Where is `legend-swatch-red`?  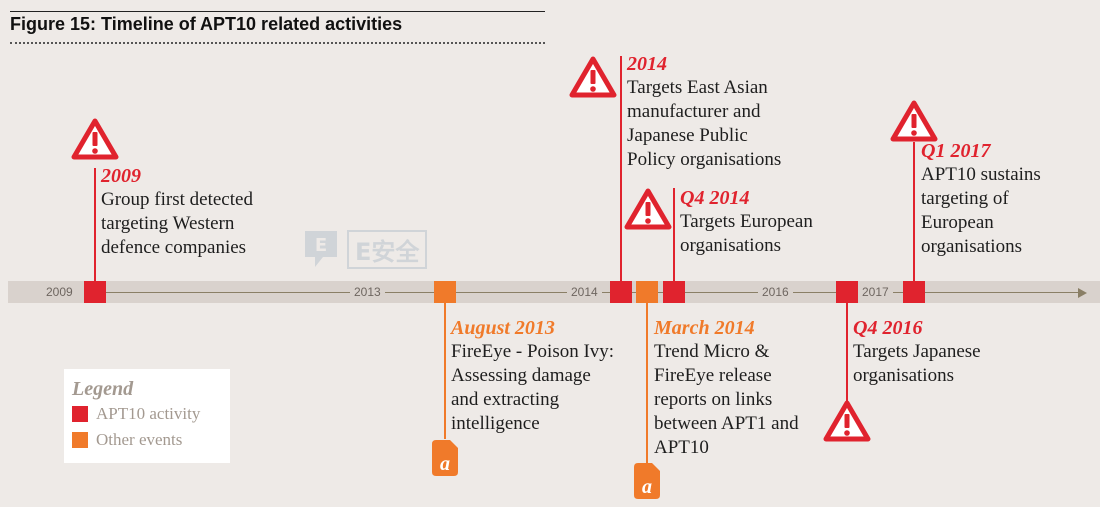
legend-swatch-red is located at coordinates (80, 414).